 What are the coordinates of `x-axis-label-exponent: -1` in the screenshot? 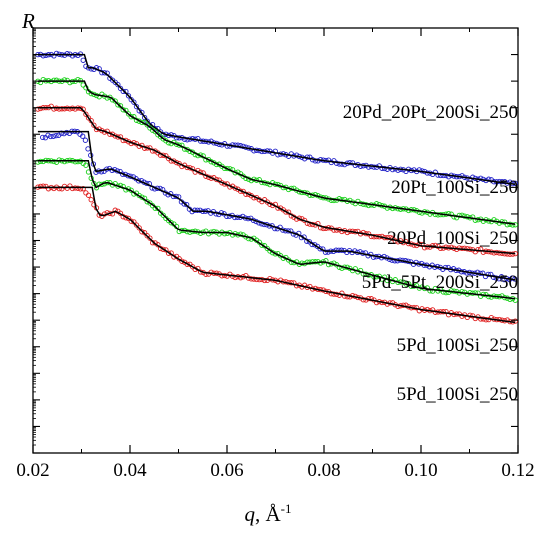 It's located at (286, 508).